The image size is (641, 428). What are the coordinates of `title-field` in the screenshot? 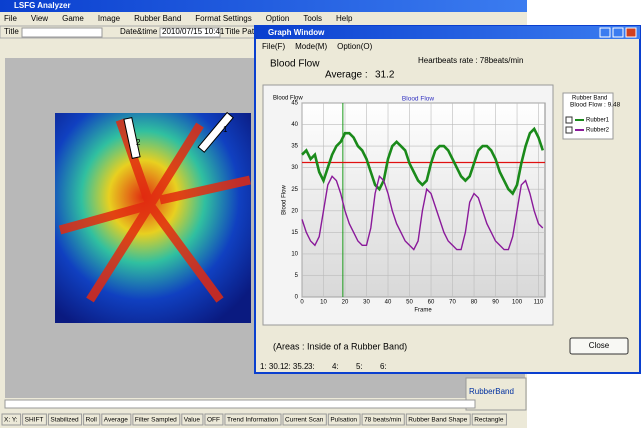 It's located at (62, 32).